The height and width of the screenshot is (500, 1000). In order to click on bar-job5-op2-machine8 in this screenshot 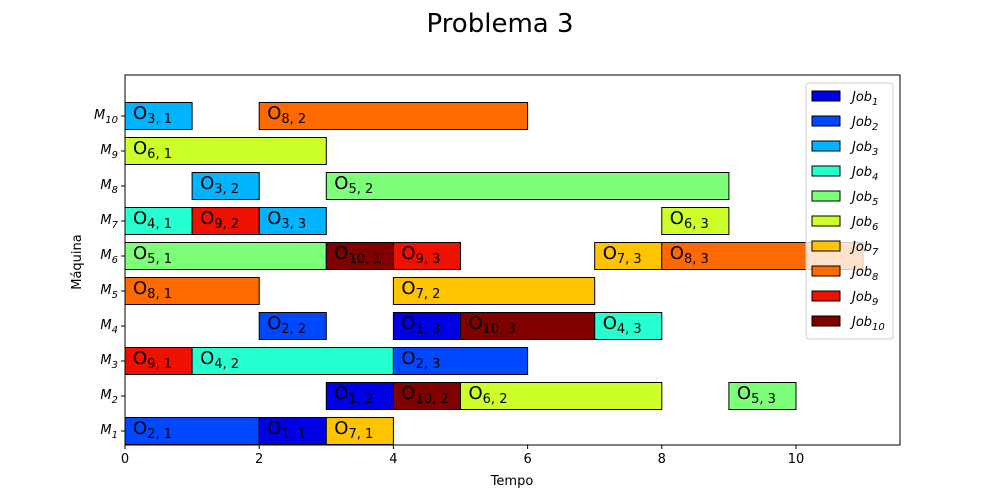, I will do `click(527, 186)`.